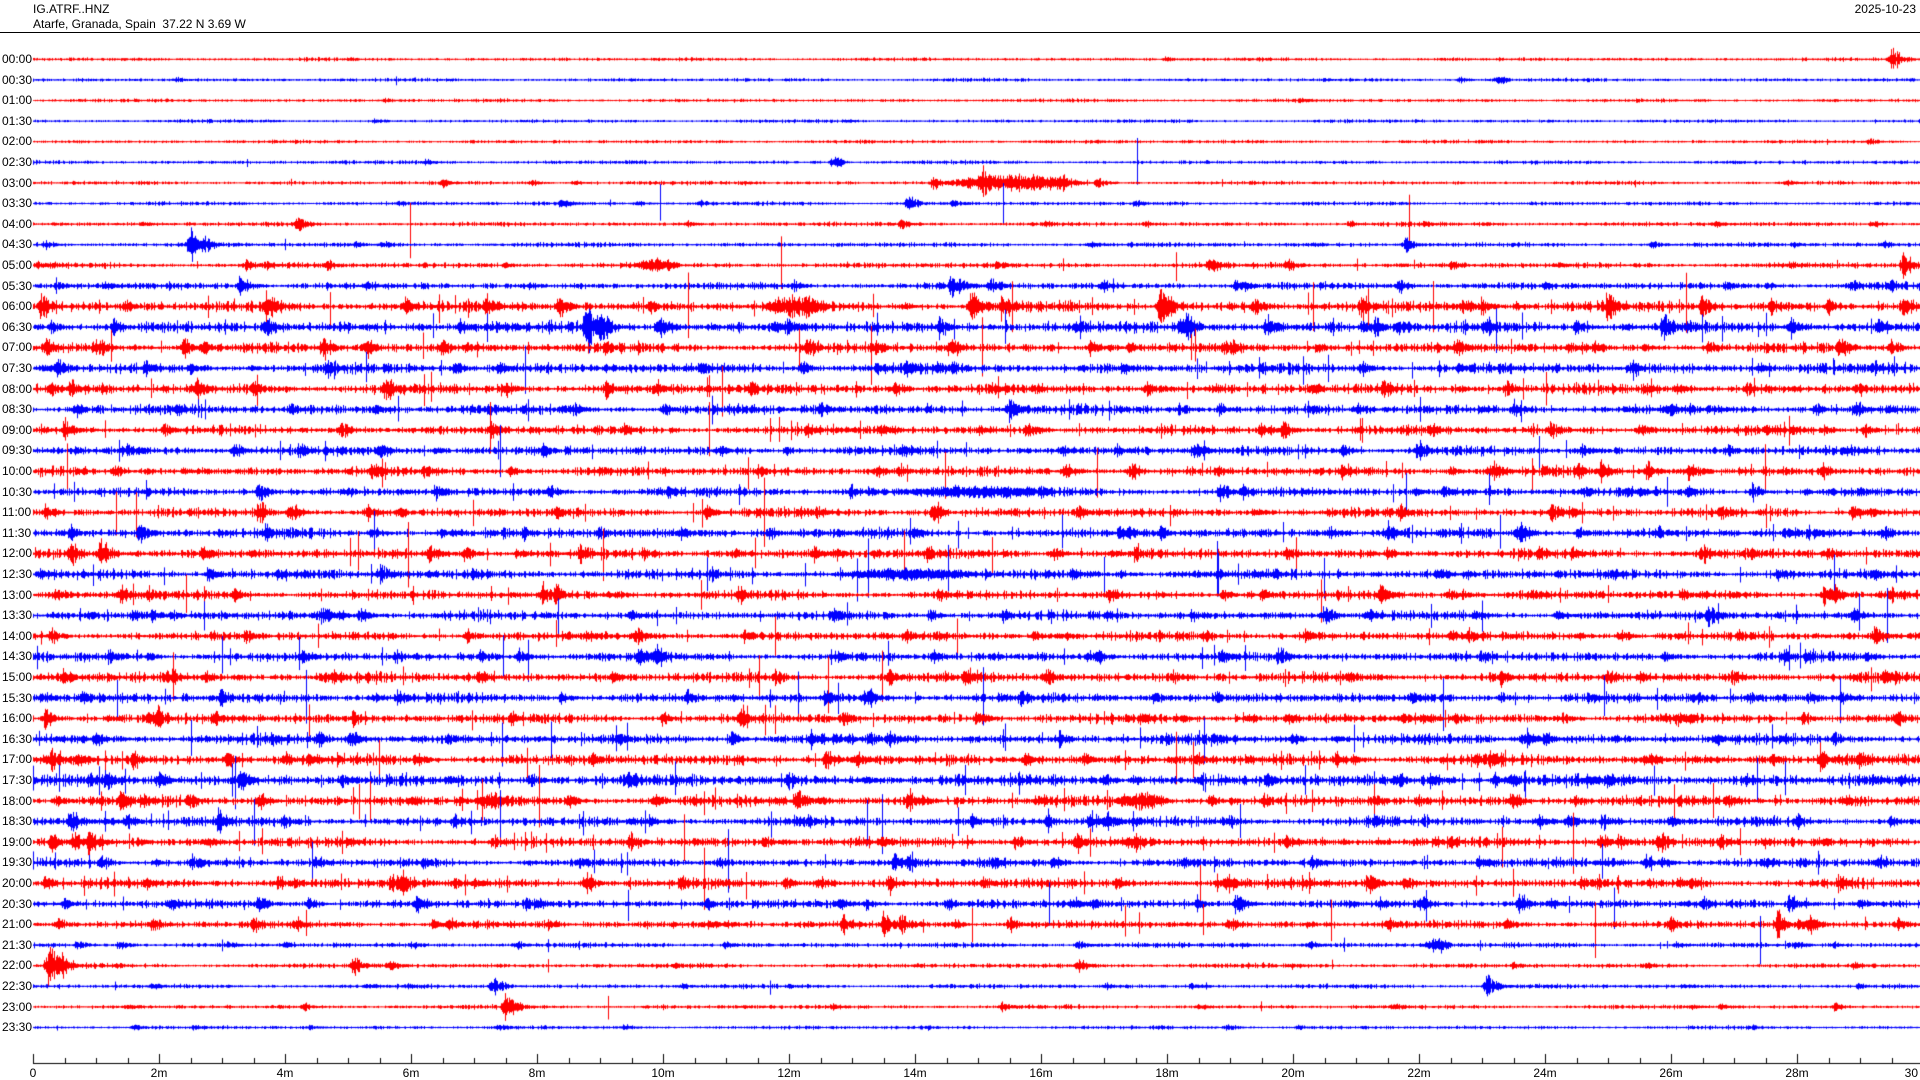  What do you see at coordinates (17, 512) in the screenshot?
I see `row-time-label: 11:00` at bounding box center [17, 512].